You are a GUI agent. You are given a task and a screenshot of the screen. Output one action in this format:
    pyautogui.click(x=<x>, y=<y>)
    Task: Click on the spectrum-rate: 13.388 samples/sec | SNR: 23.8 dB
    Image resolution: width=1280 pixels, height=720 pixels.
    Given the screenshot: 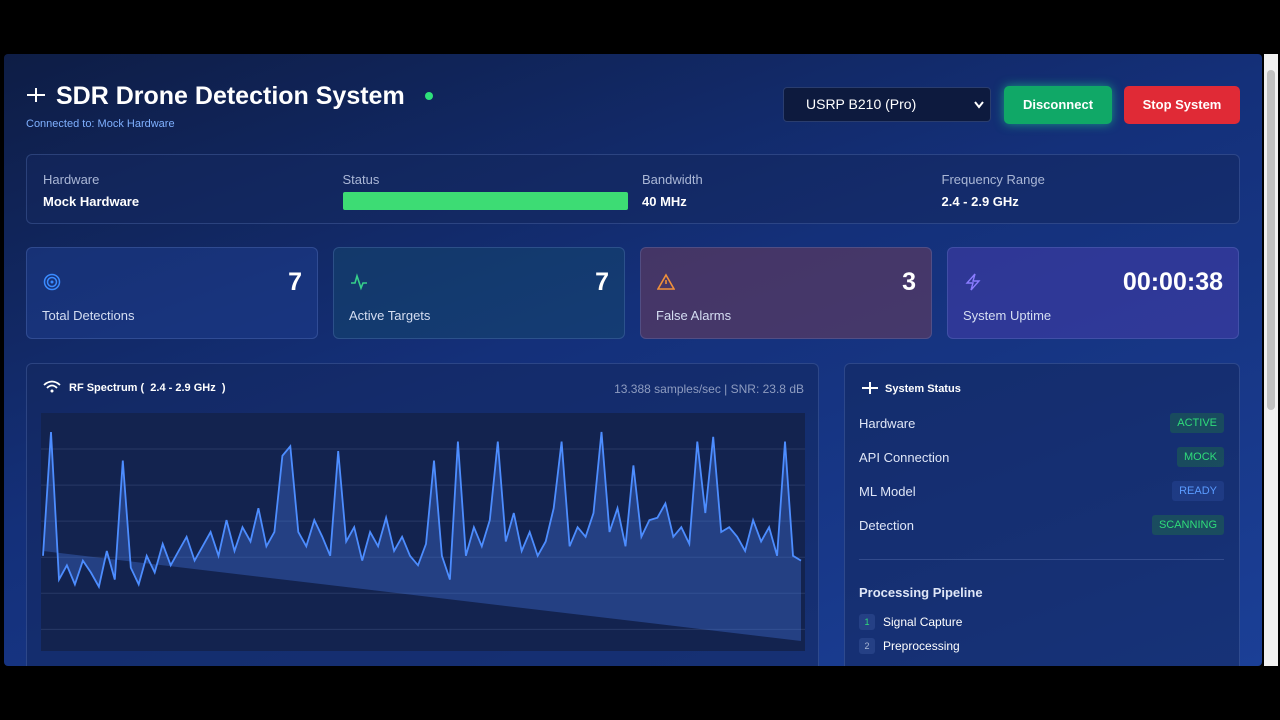 What is the action you would take?
    pyautogui.click(x=709, y=389)
    